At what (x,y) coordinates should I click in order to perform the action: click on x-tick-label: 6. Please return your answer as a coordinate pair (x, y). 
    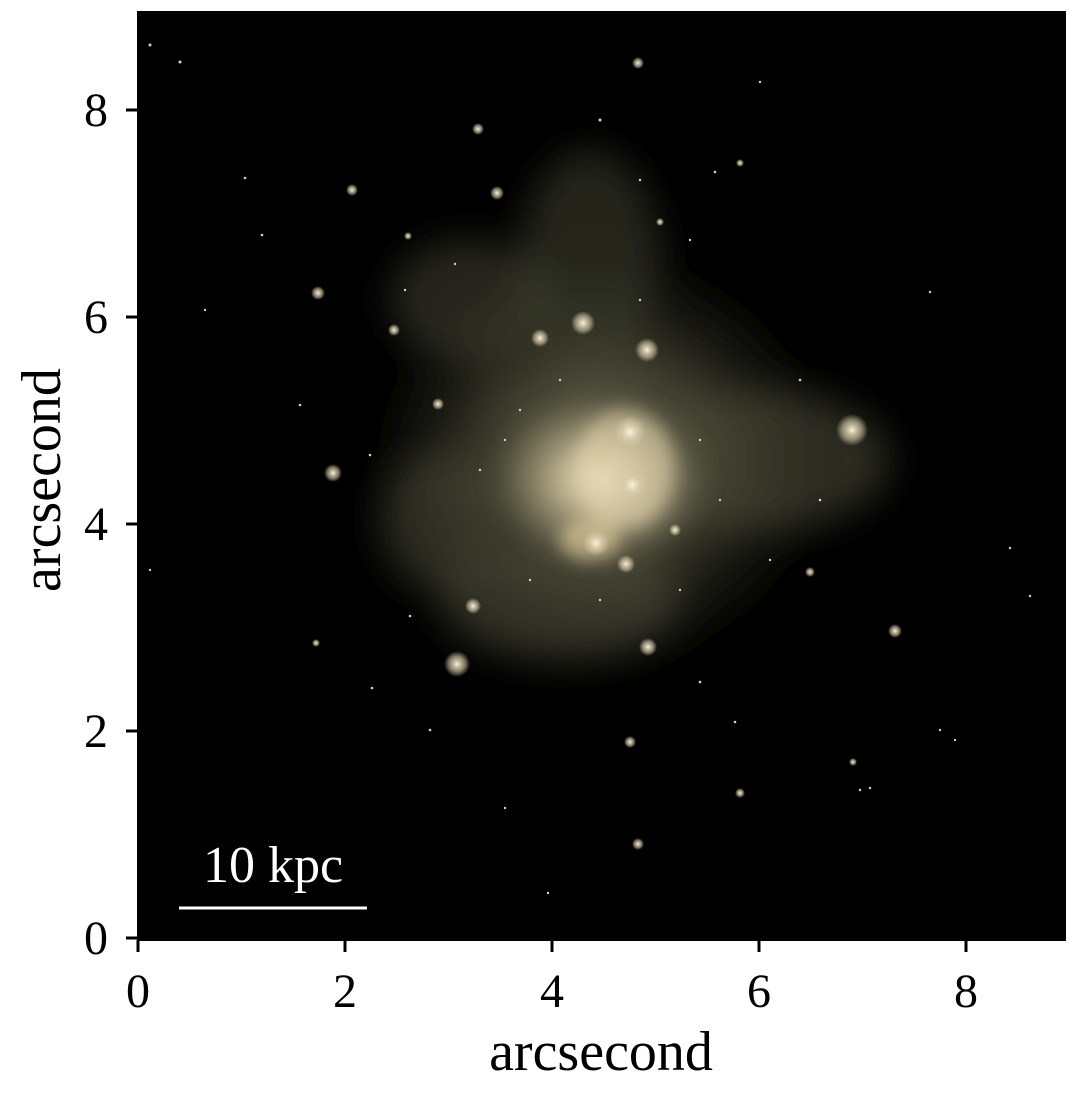
    Looking at the image, I should click on (759, 991).